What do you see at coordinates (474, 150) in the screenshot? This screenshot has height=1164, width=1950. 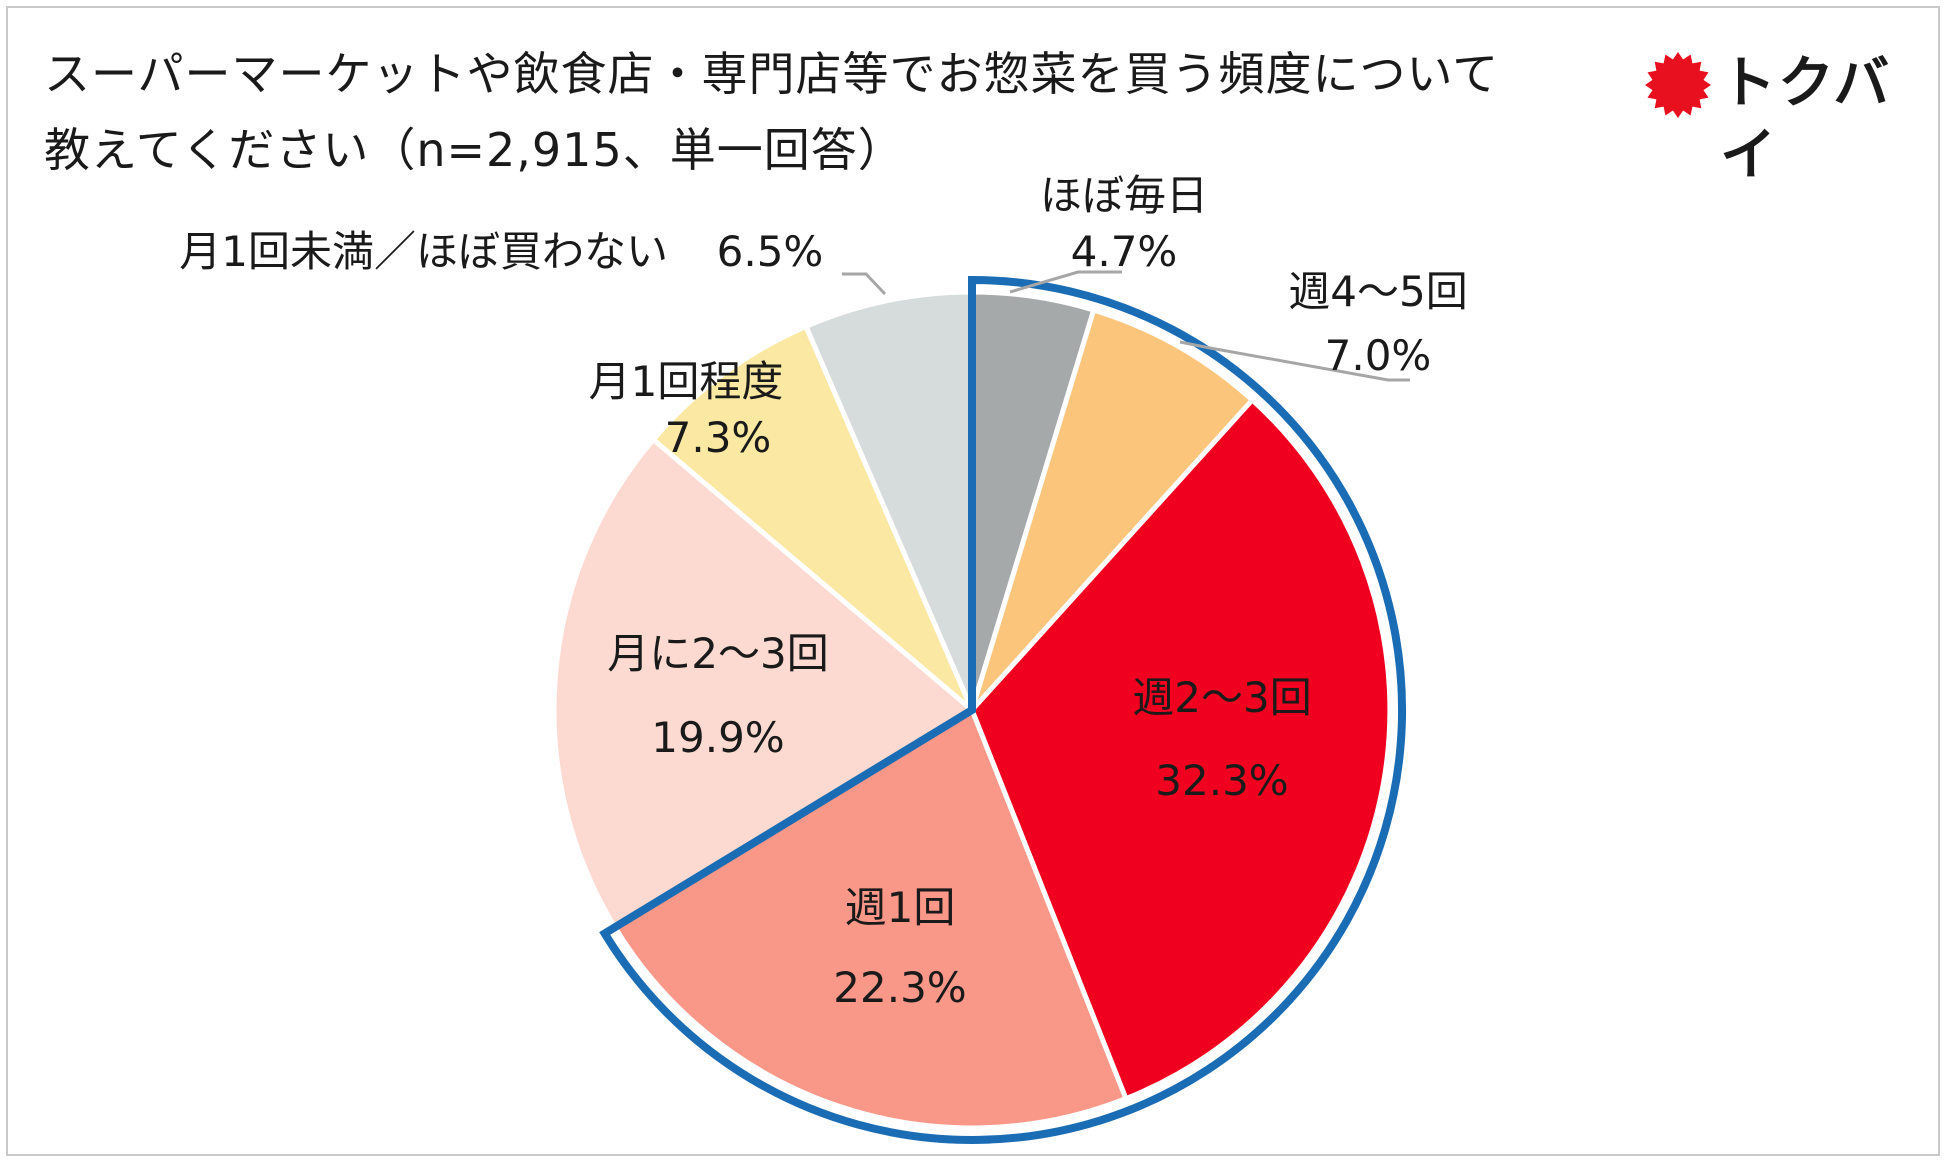 I see `title-line-2: 教えてください（n=2,915、単一回答）` at bounding box center [474, 150].